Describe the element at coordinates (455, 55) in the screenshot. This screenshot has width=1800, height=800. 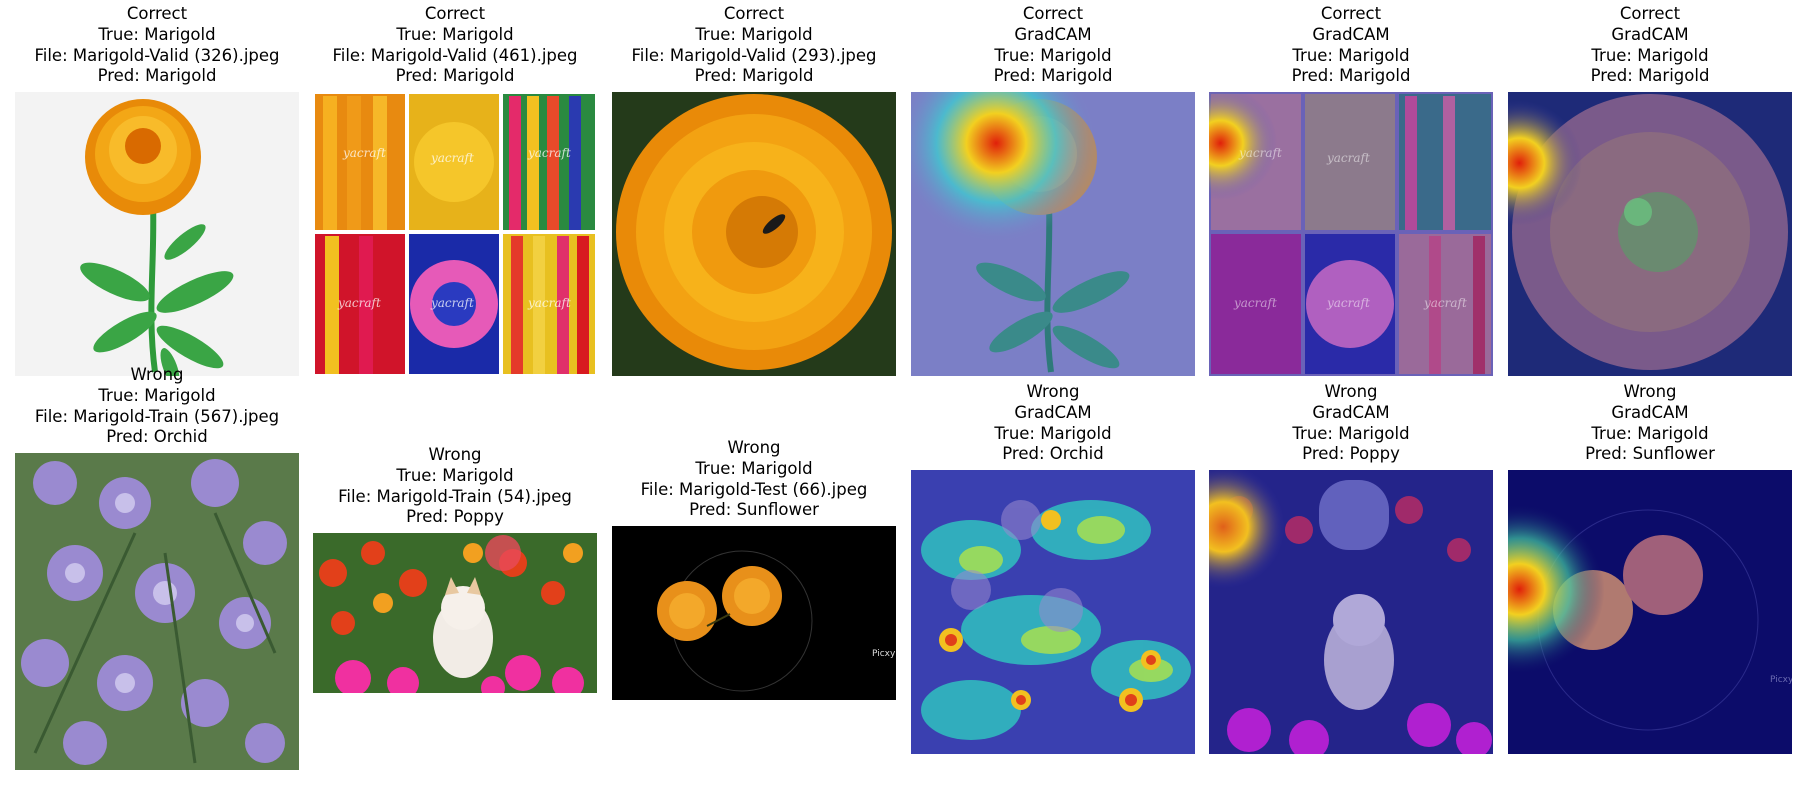
I see `caption-file-name: File: Marigold-Valid (461).jpeg` at that location.